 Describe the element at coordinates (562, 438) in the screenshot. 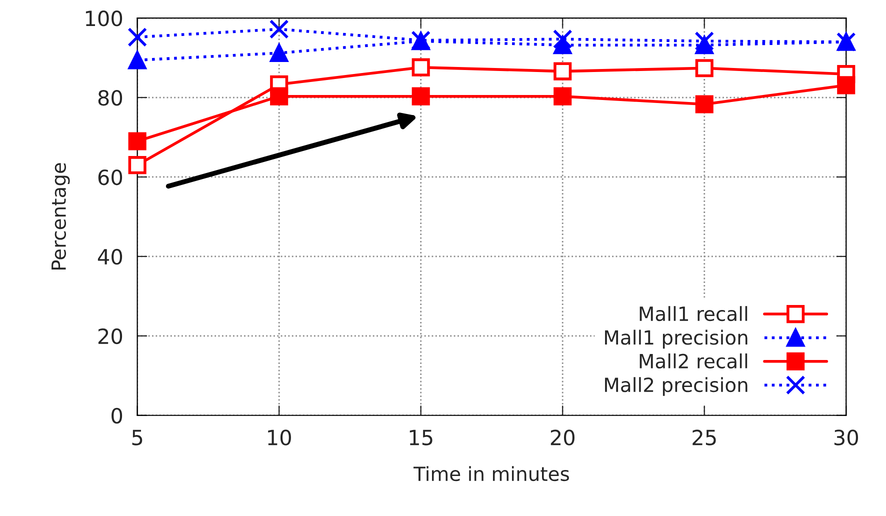

I see `x-tick-label: 20` at that location.